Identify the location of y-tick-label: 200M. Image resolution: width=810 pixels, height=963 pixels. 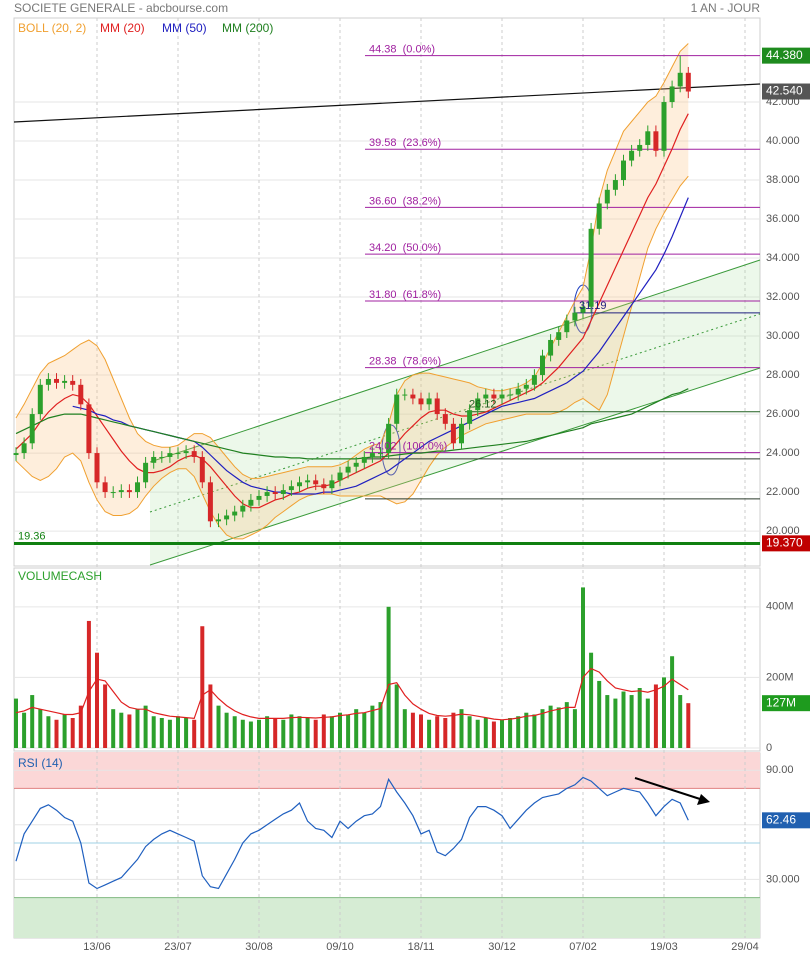
(780, 677).